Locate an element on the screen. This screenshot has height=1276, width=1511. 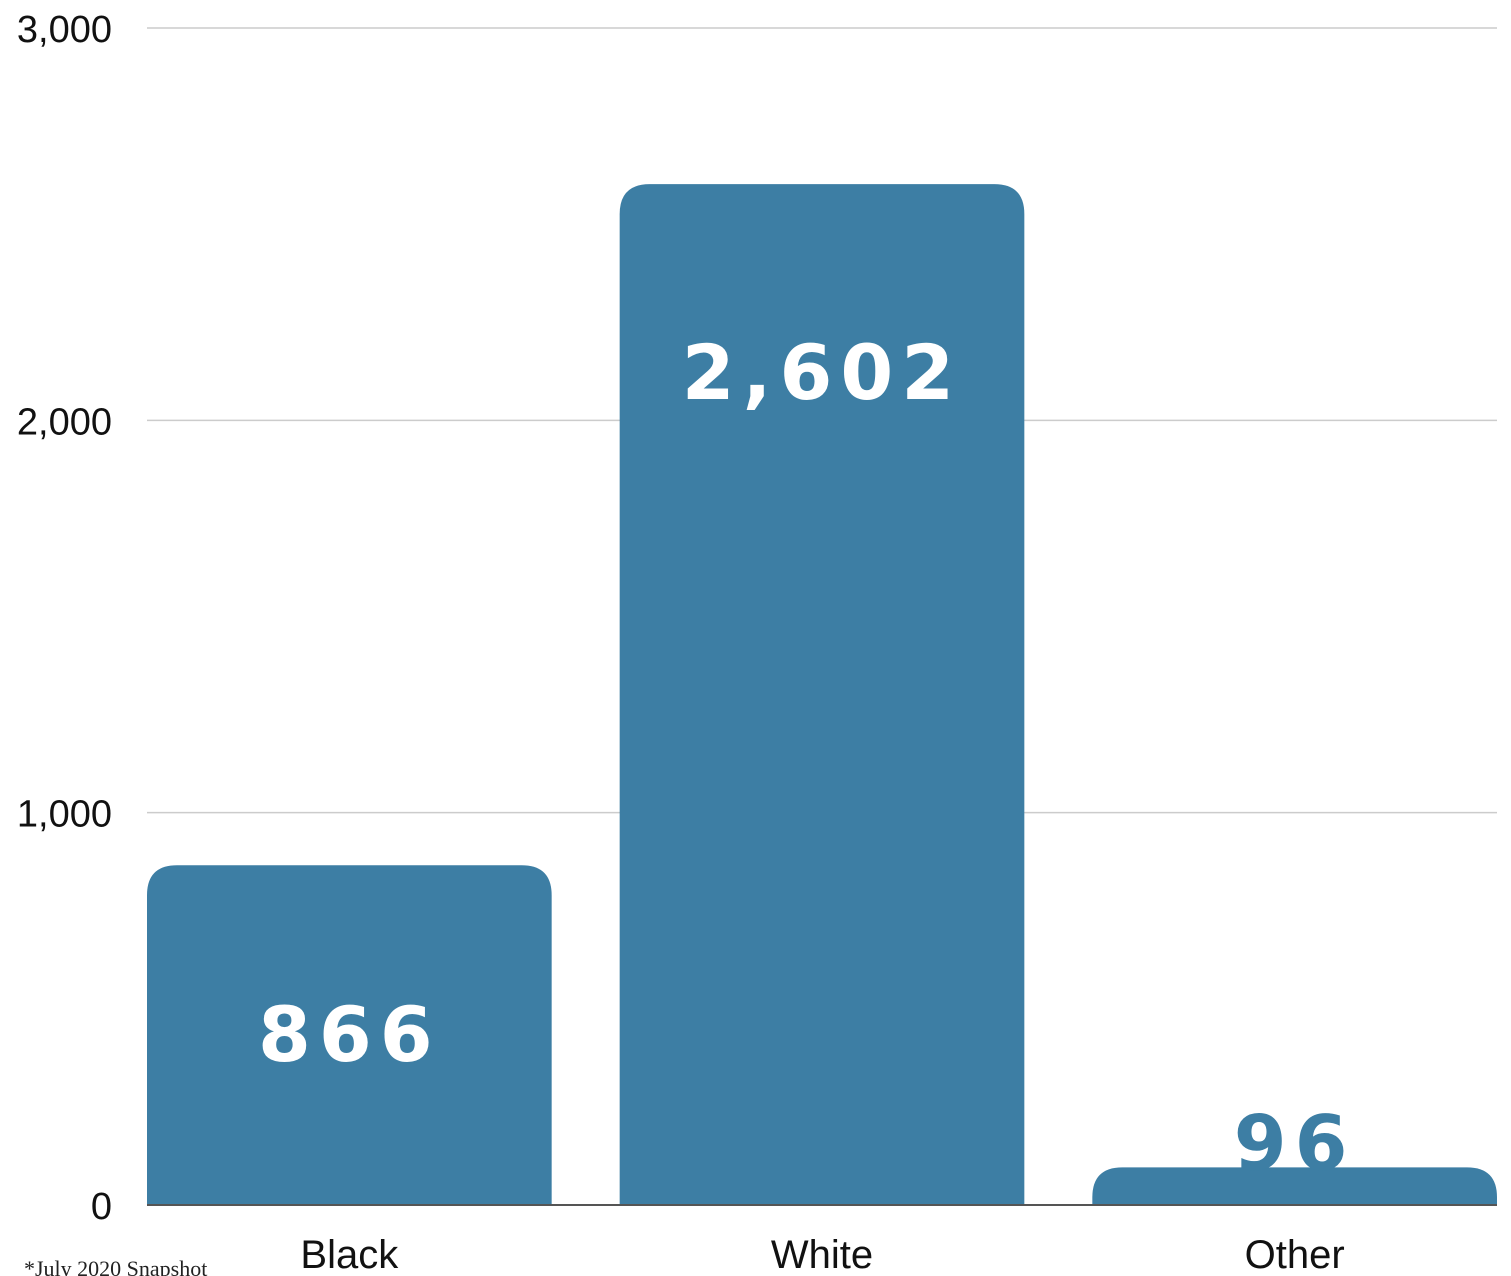
x-axis-category-labels: Black White Other is located at coordinates (822, 1254).